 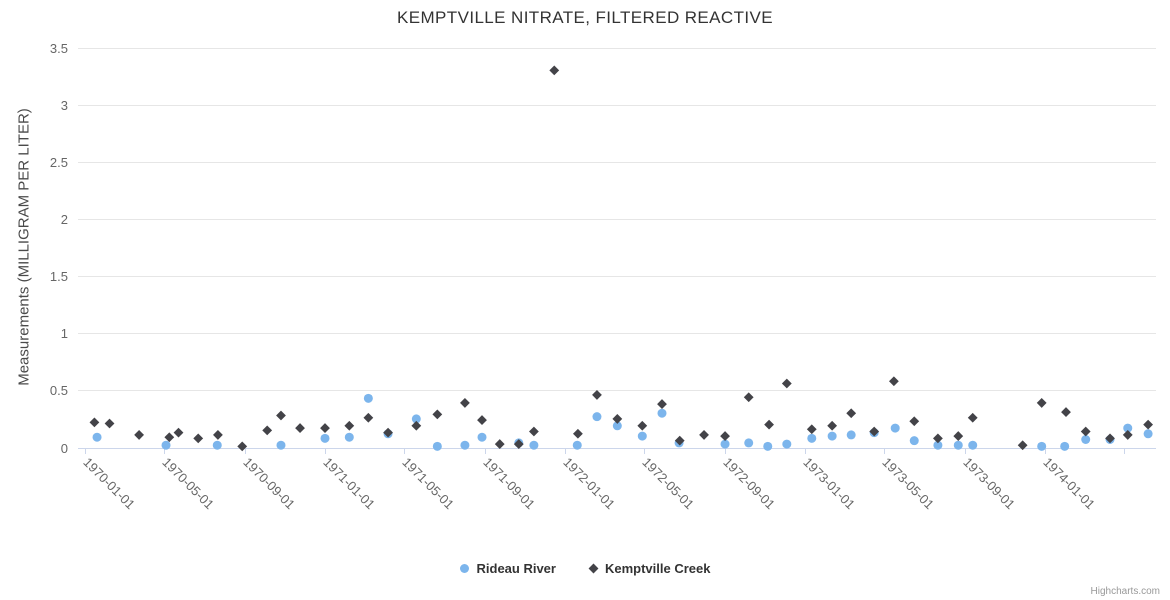 I want to click on chart-title: KEMPTVILLE NITRATE, FILTERED REACTIVE, so click(x=585, y=17).